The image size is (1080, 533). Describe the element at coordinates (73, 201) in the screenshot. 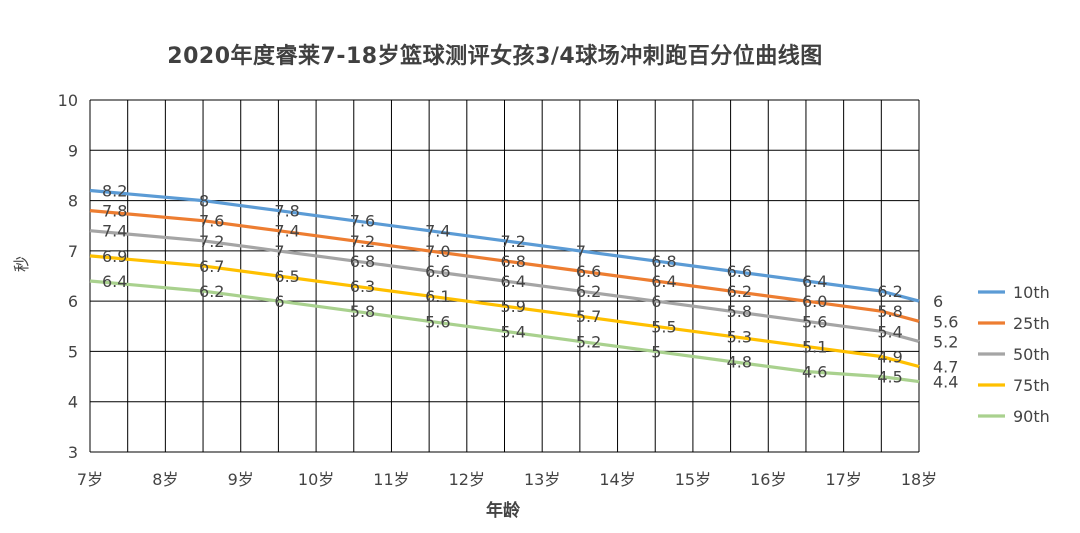

I see `y-tick-label: 8` at that location.